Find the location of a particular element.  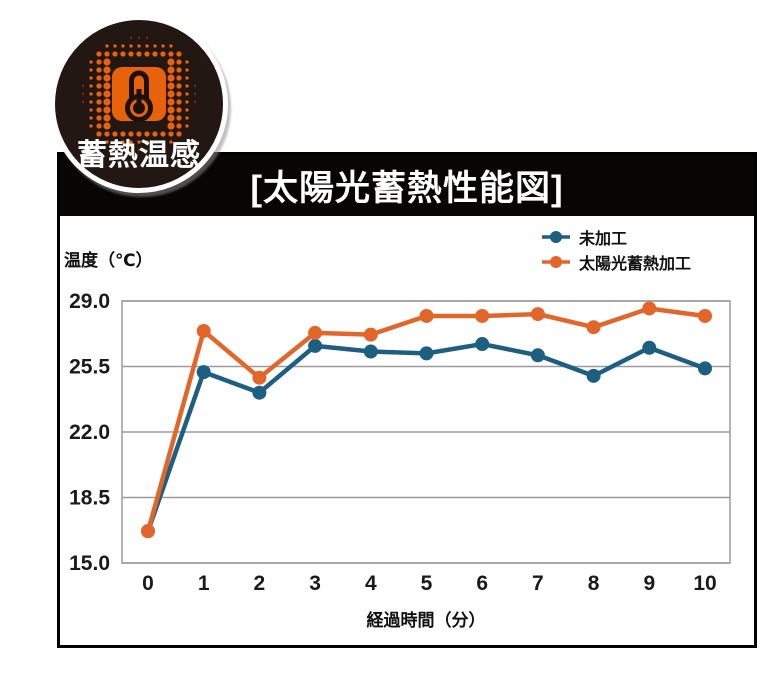

legend-label-processed: 太陽光蓄熱加工 is located at coordinates (635, 264).